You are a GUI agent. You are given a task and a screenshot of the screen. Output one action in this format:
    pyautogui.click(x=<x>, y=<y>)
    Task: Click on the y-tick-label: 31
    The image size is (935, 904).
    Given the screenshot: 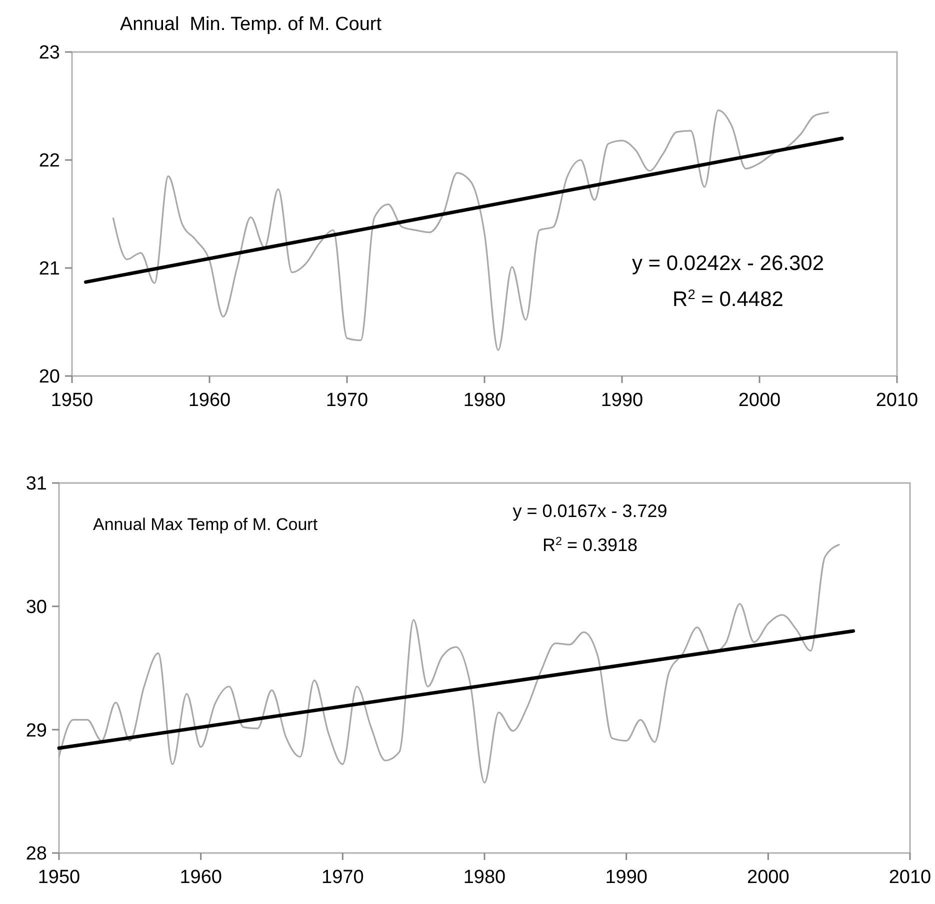 What is the action you would take?
    pyautogui.click(x=36, y=484)
    